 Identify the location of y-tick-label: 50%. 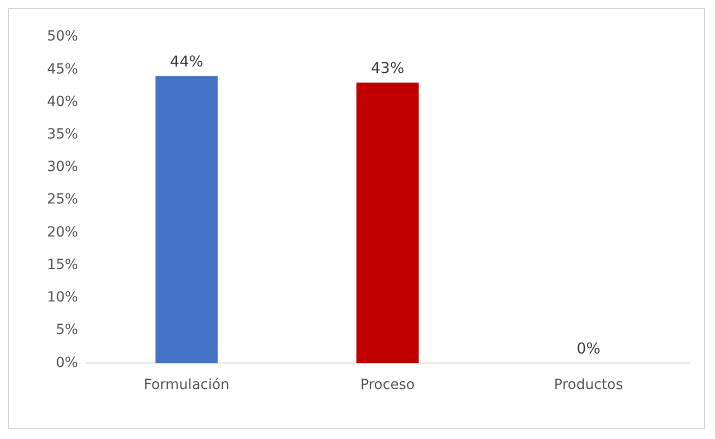
(62, 36).